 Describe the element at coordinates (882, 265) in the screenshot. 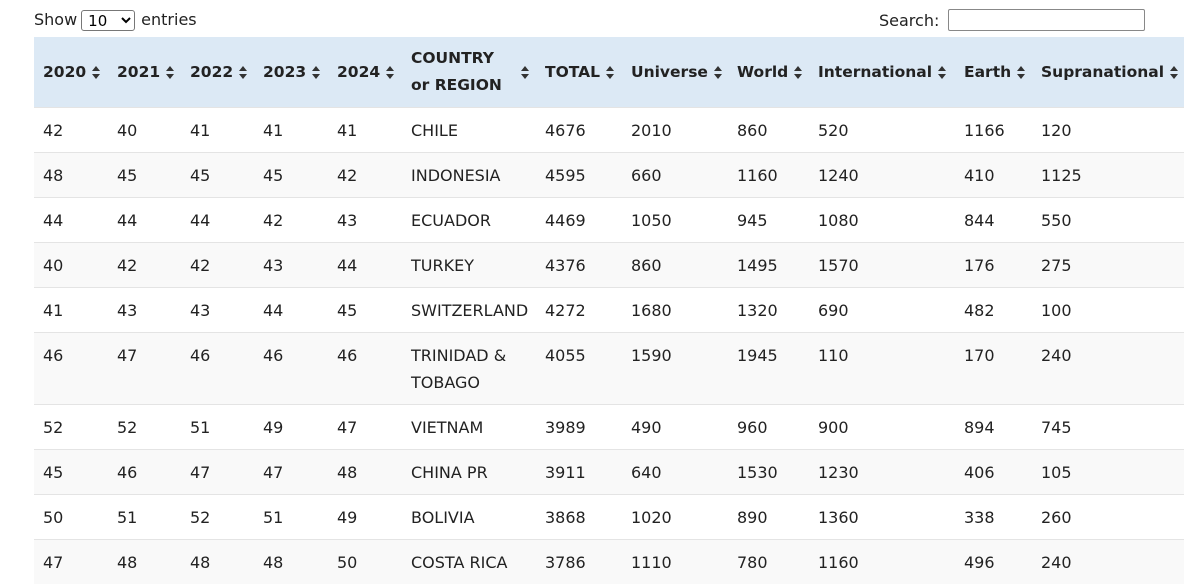

I see `table-cell: 1570` at that location.